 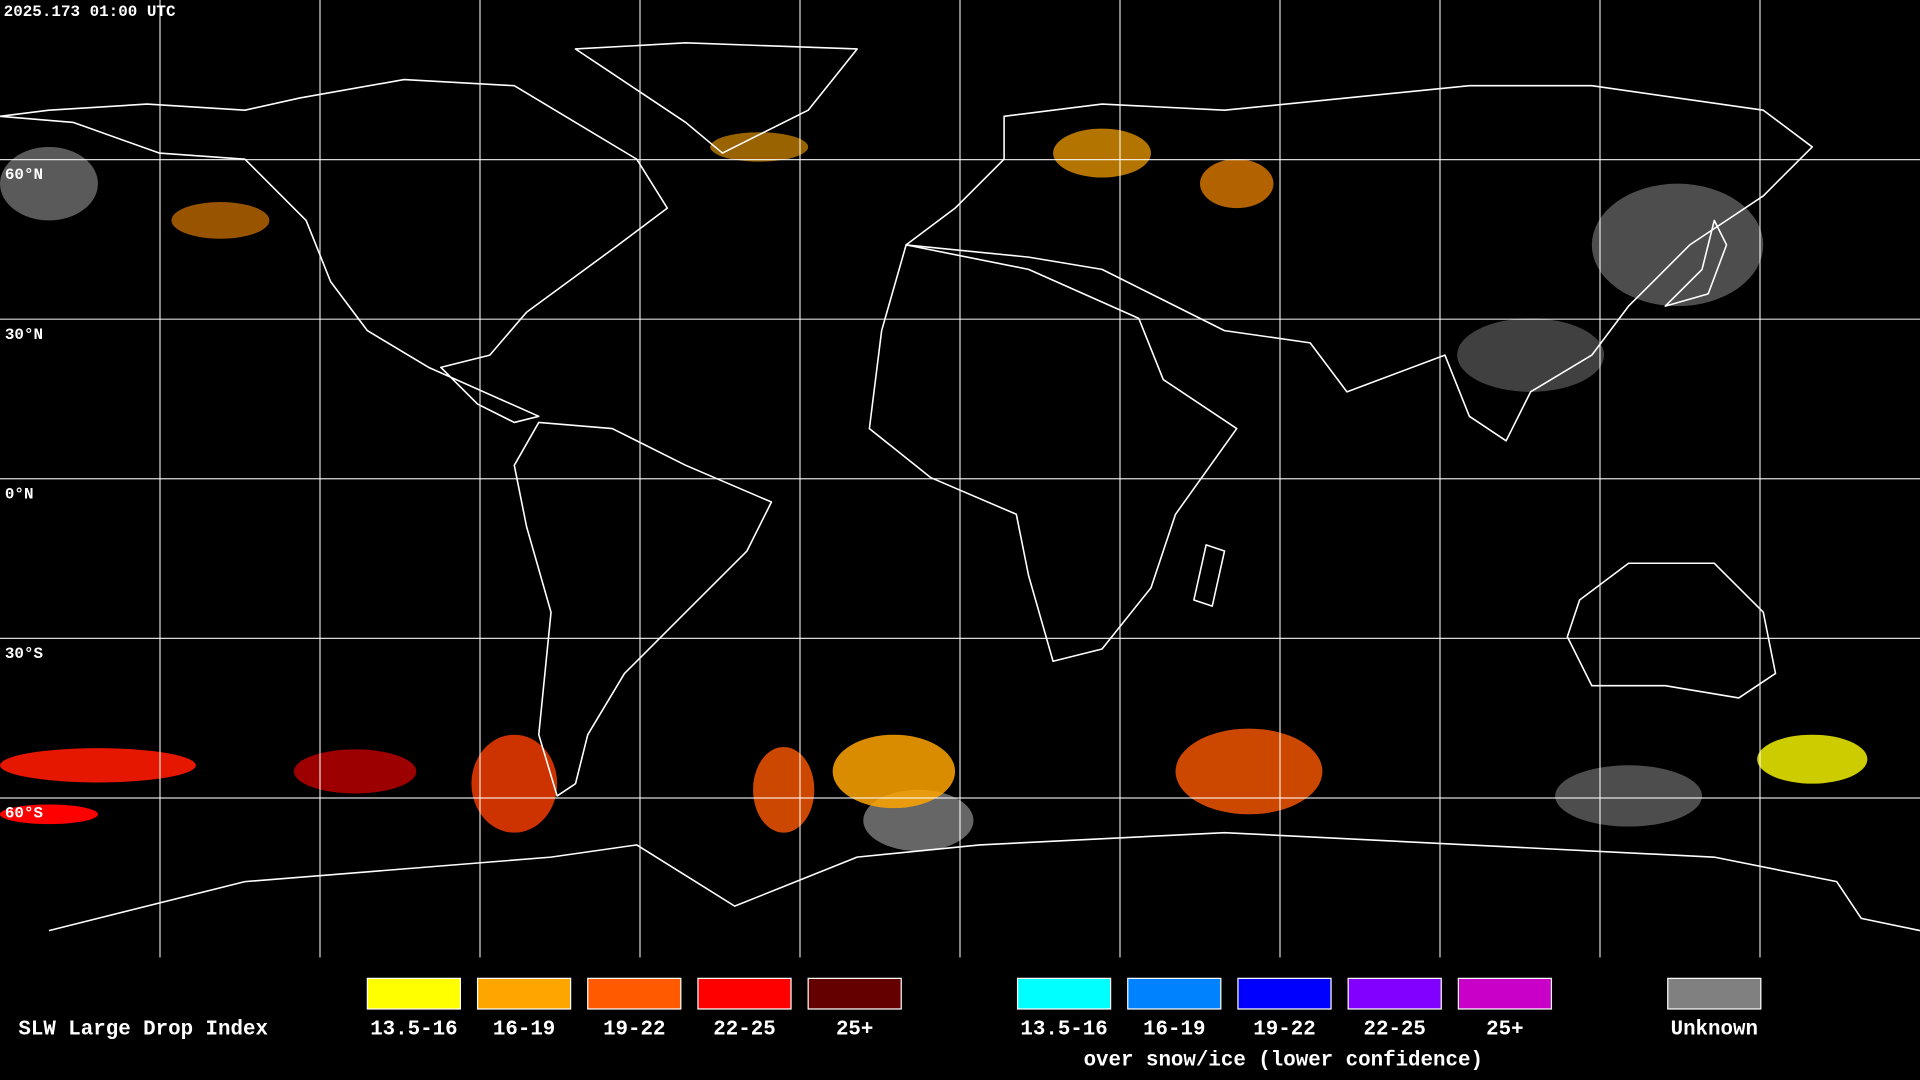 I want to click on coast-japan, so click(x=1696, y=263).